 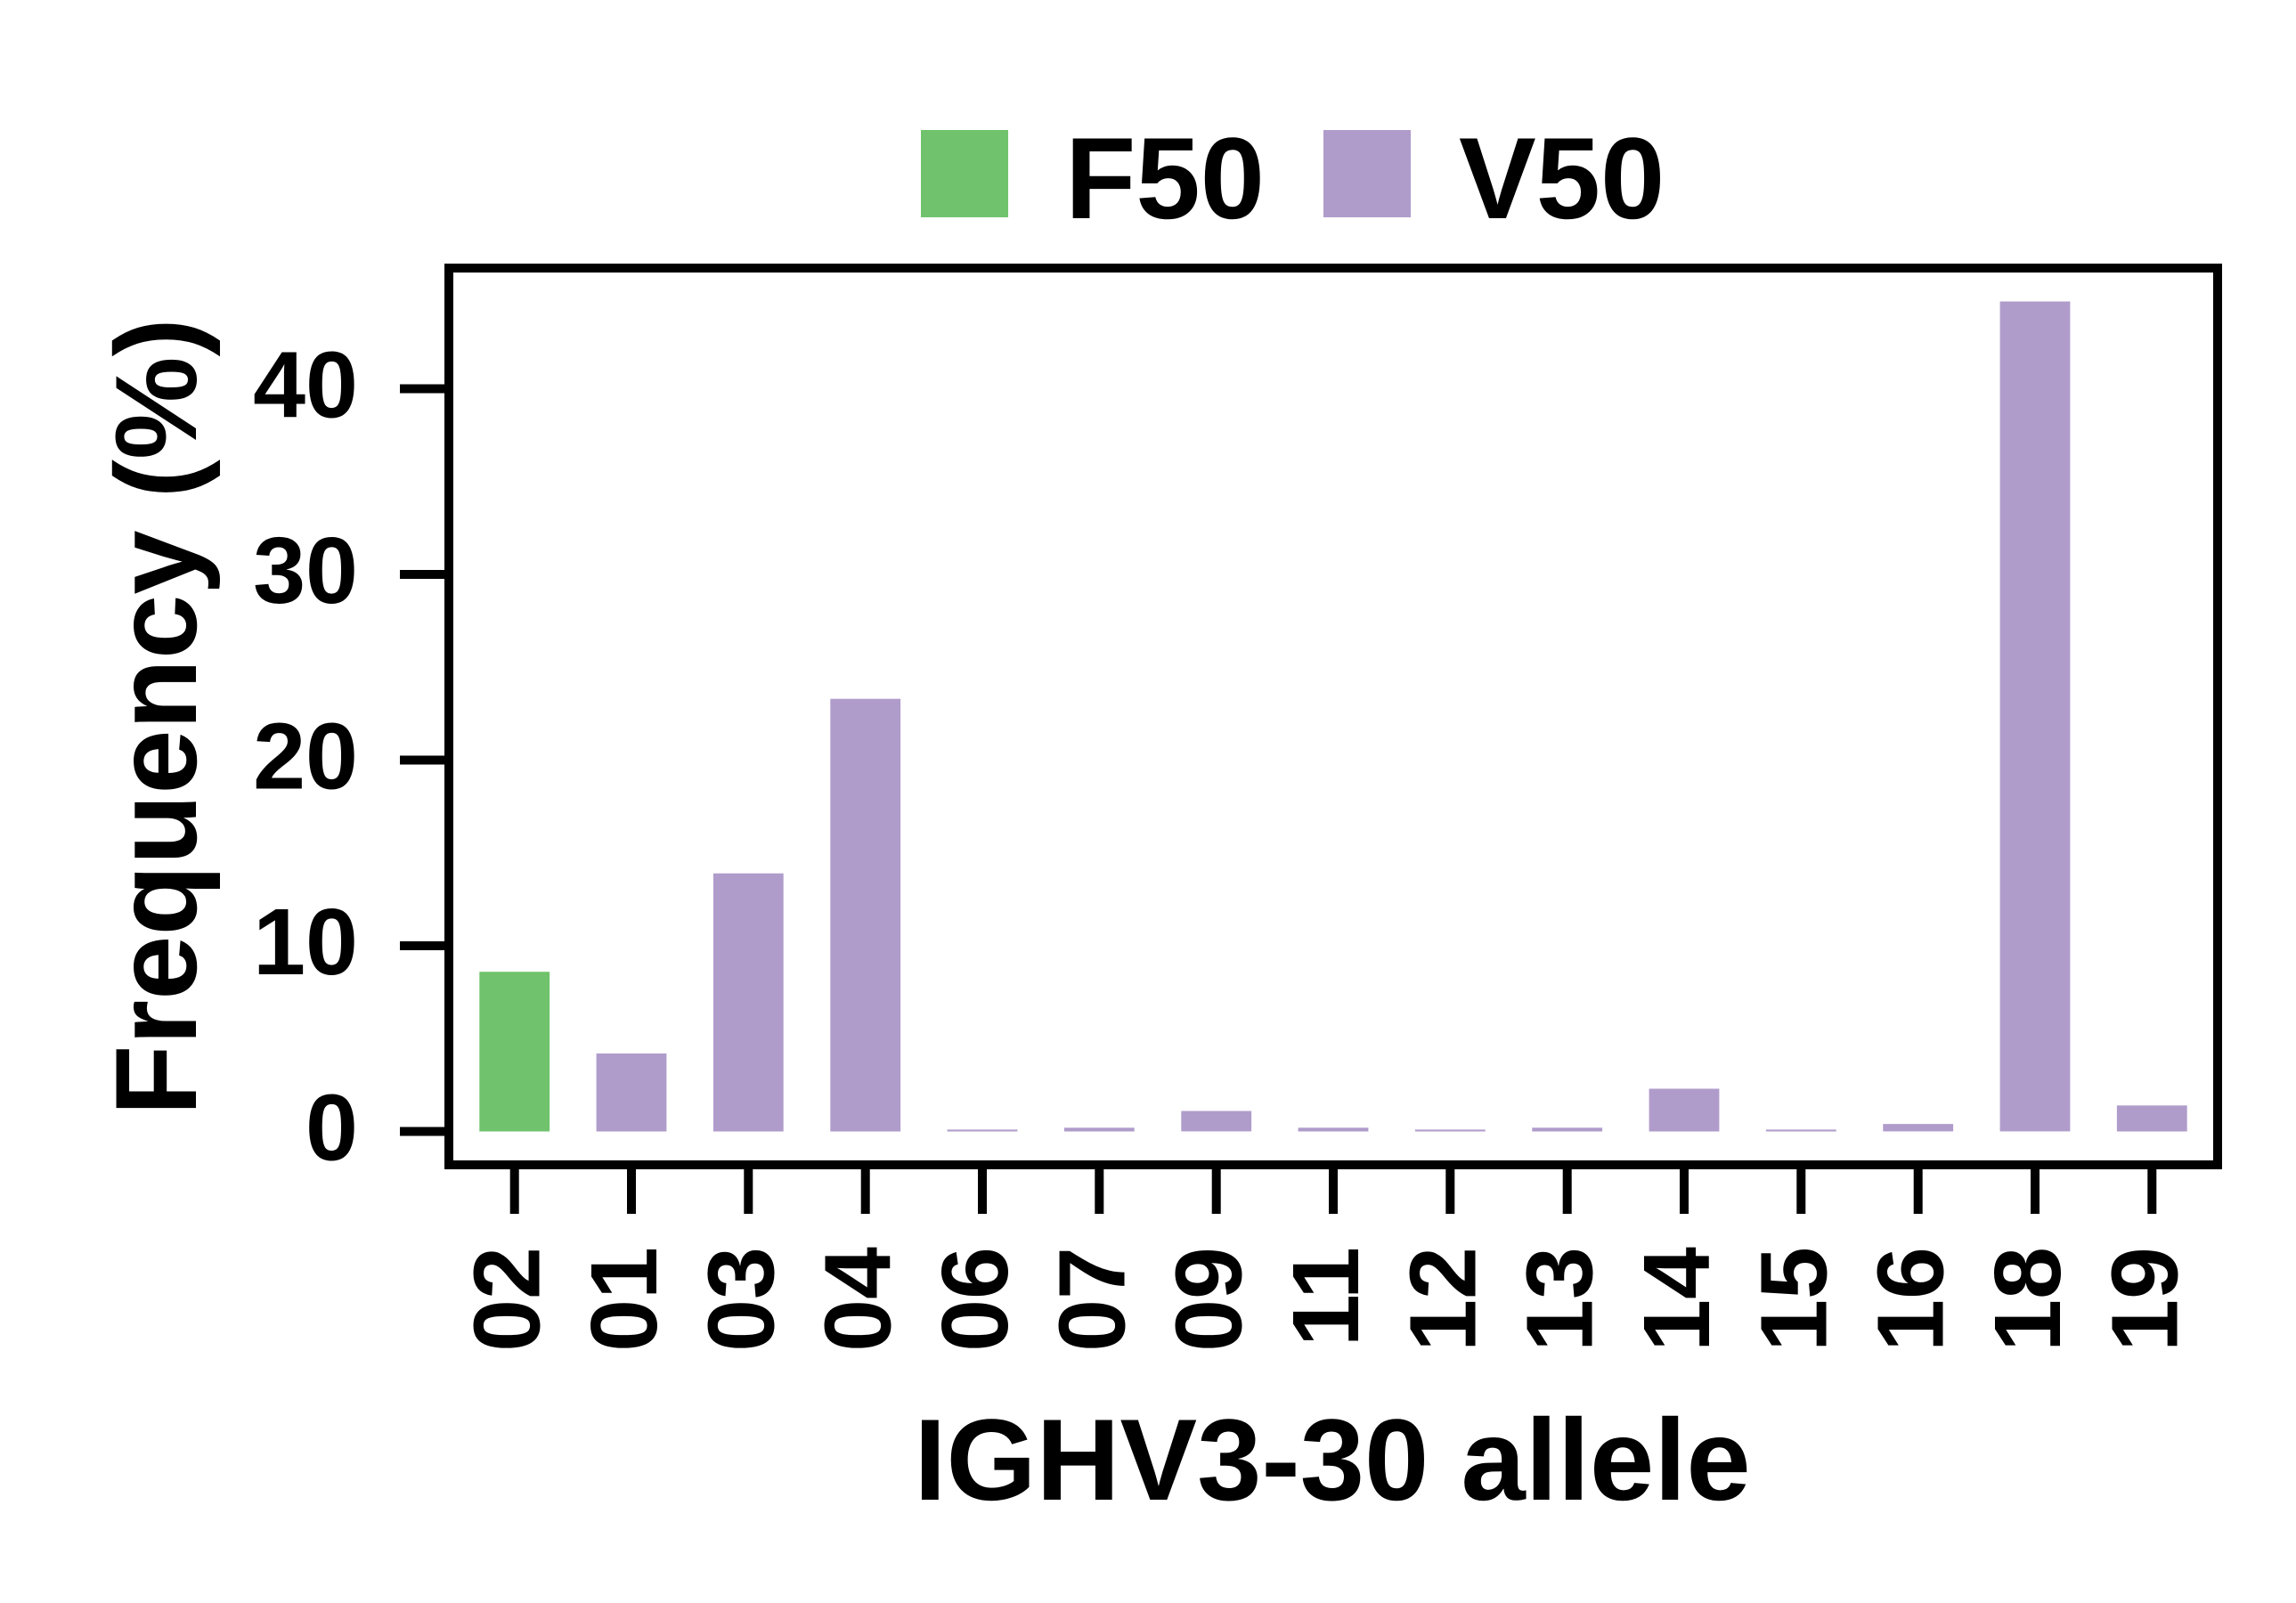 I want to click on y-tick-label-0: 0, so click(x=331, y=1128).